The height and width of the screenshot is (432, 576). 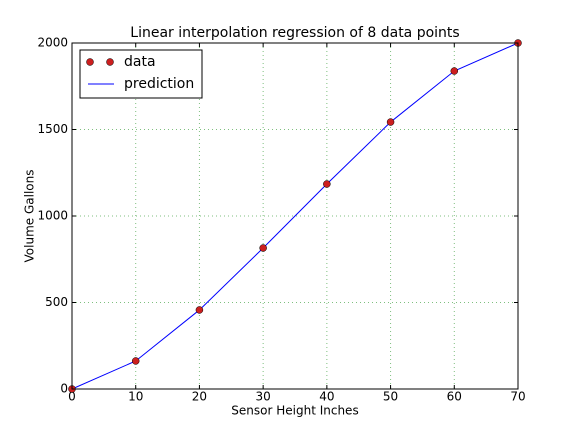 What do you see at coordinates (294, 411) in the screenshot?
I see `x-axis-label: Sensor Height Inches` at bounding box center [294, 411].